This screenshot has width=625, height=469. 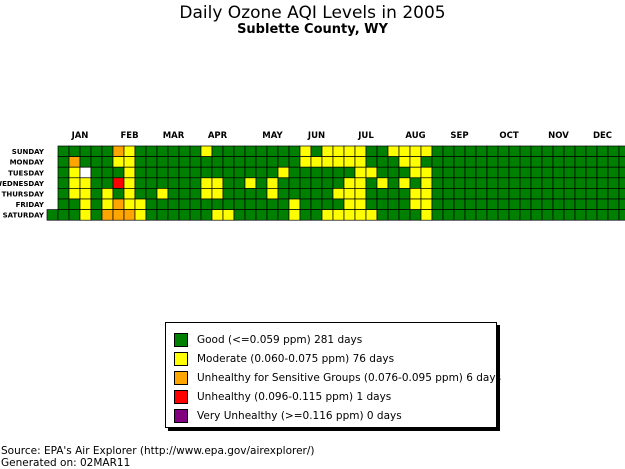 What do you see at coordinates (28, 152) in the screenshot?
I see `weekday-label: SUNDAY` at bounding box center [28, 152].